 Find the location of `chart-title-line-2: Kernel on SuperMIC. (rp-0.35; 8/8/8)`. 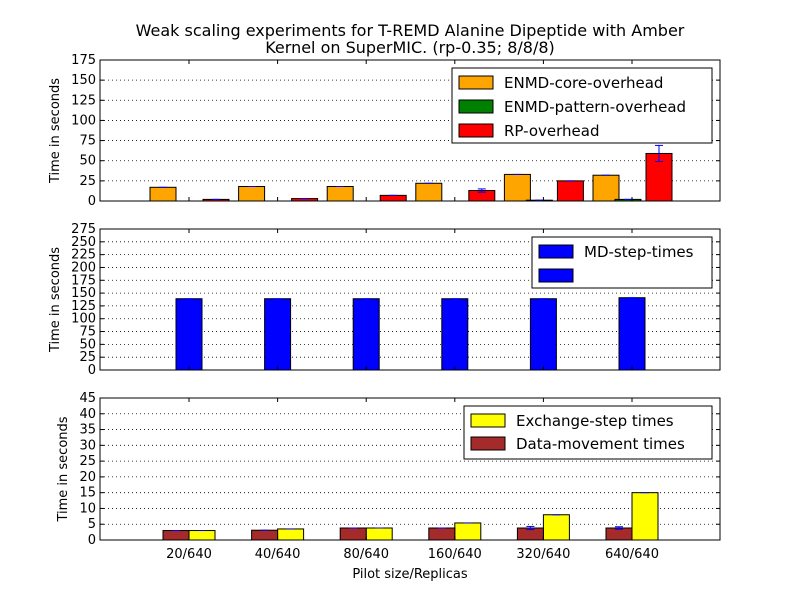

chart-title-line-2: Kernel on SuperMIC. (rp-0.35; 8/8/8) is located at coordinates (410, 47).